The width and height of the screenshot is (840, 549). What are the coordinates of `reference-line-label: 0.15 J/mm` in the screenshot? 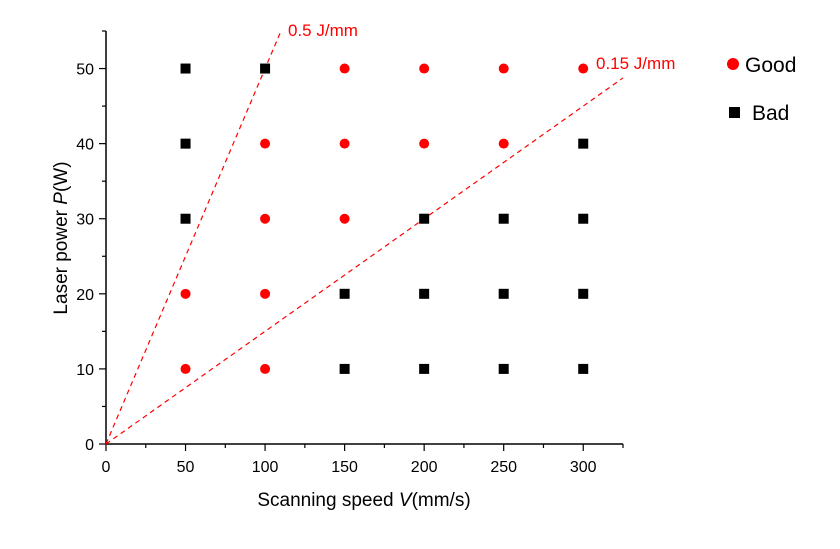 It's located at (635, 63).